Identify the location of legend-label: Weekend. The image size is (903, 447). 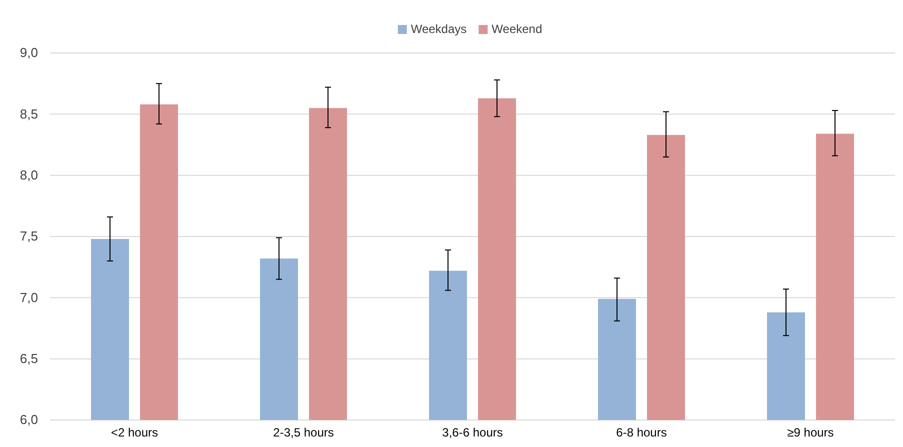
(517, 29).